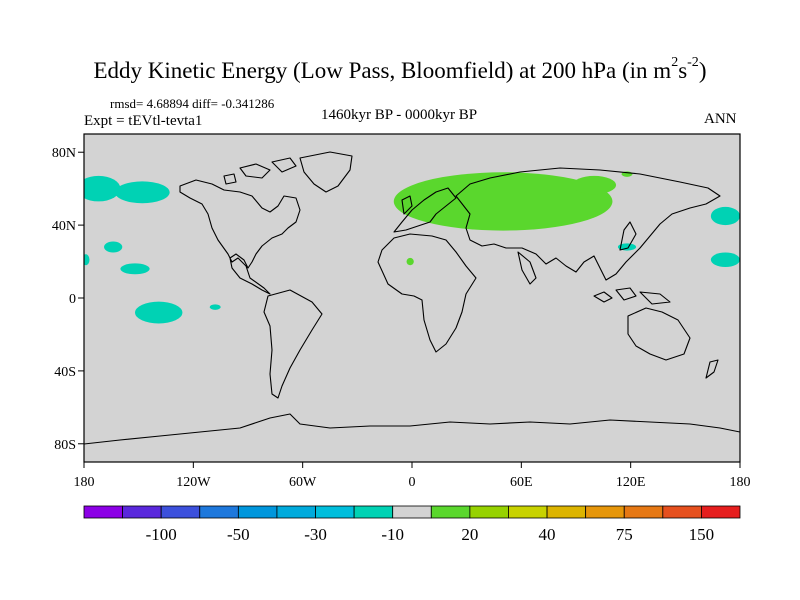 The image size is (800, 600). Describe the element at coordinates (632, 296) in the screenshot. I see `coastline-indonesia` at that location.